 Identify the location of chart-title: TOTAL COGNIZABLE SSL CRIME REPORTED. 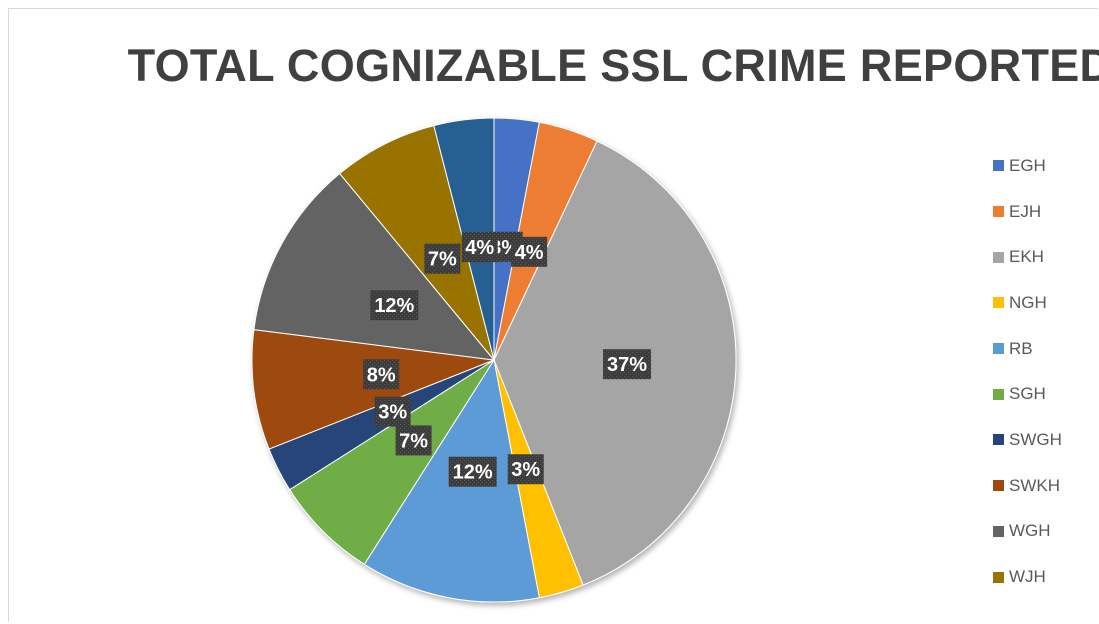
(613, 65).